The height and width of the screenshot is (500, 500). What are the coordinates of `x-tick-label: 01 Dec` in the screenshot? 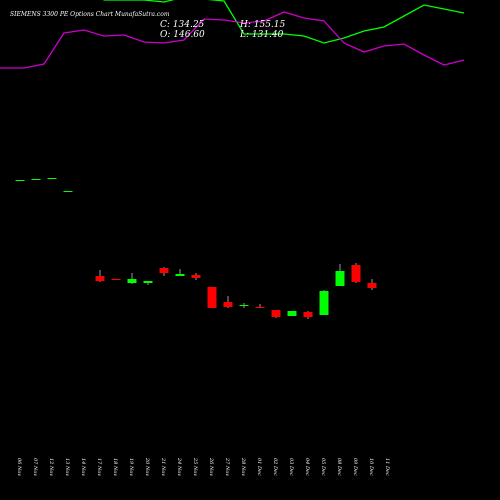 It's located at (259, 467).